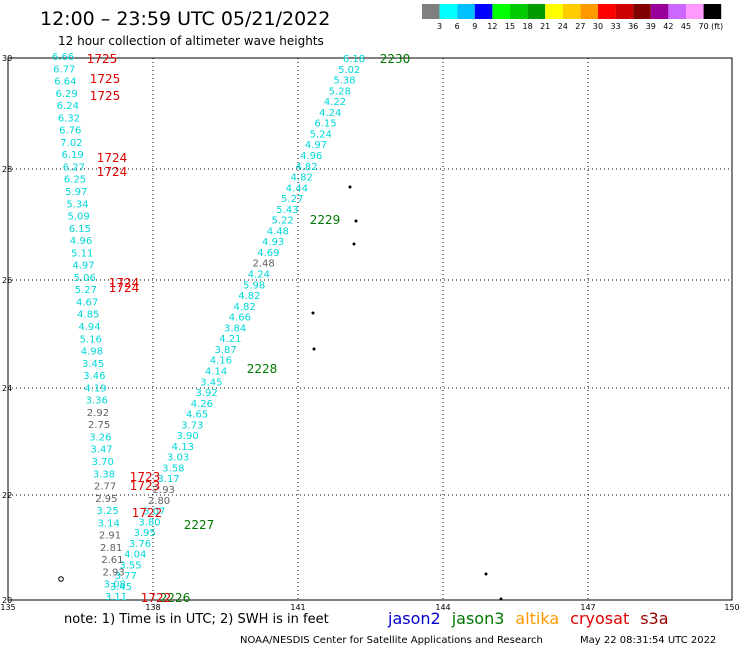 This screenshot has height=650, width=740. Describe the element at coordinates (77, 204) in the screenshot. I see `swh-value: 5.34` at that location.